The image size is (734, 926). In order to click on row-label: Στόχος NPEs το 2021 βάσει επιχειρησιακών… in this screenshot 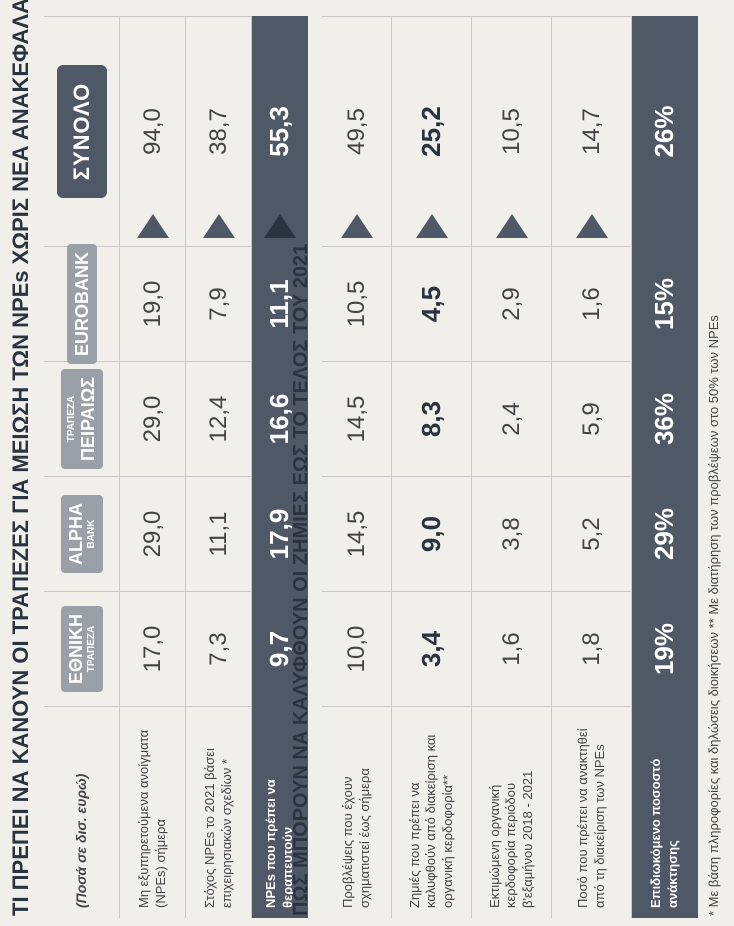, I will do `click(219, 812)`.